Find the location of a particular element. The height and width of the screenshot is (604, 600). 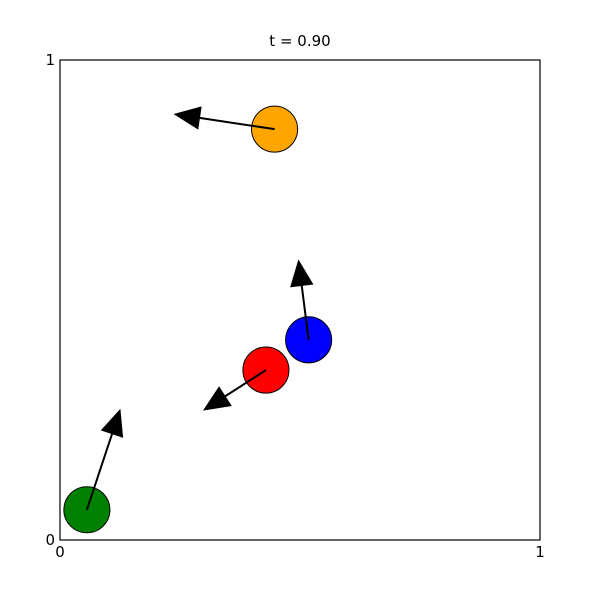

velocity-arrow-shaft-orange is located at coordinates (237, 123).